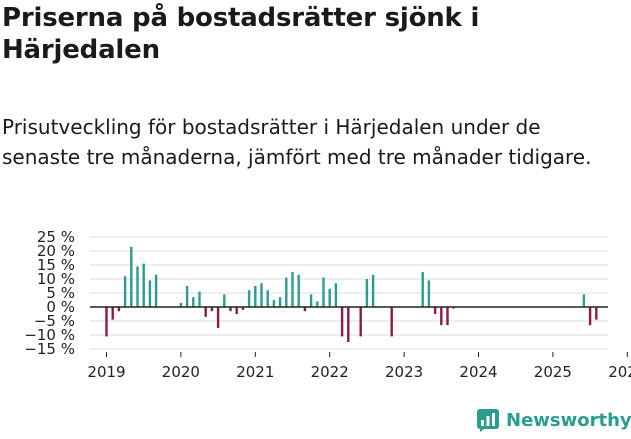 The width and height of the screenshot is (631, 439). Describe the element at coordinates (54, 321) in the screenshot. I see `y-tick-label: −5 %` at that location.